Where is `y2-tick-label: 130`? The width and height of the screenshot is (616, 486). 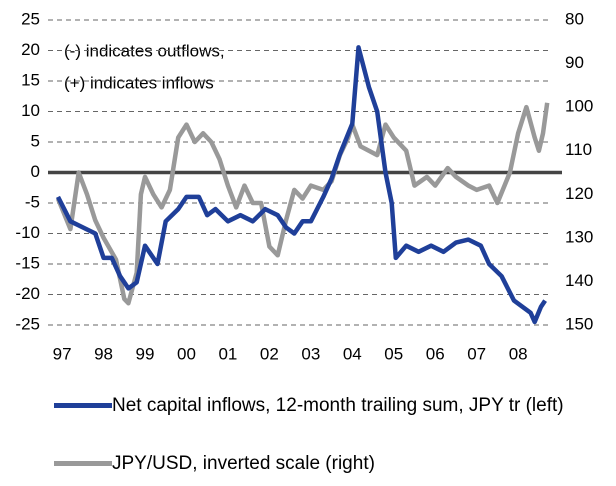
y2-tick-label: 130 is located at coordinates (579, 236).